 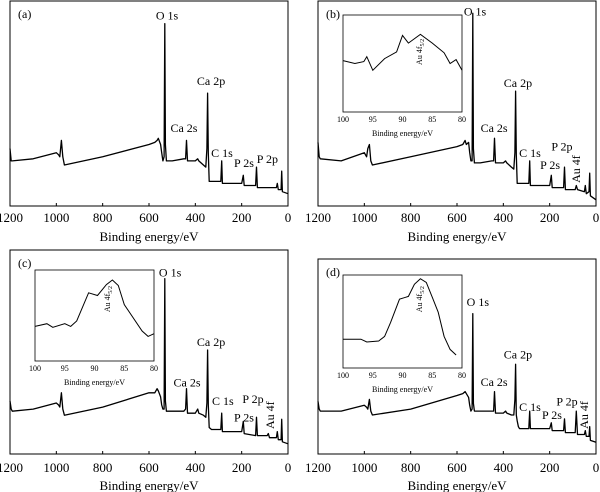 What do you see at coordinates (24, 263) in the screenshot?
I see `panel-label: (c)` at bounding box center [24, 263].